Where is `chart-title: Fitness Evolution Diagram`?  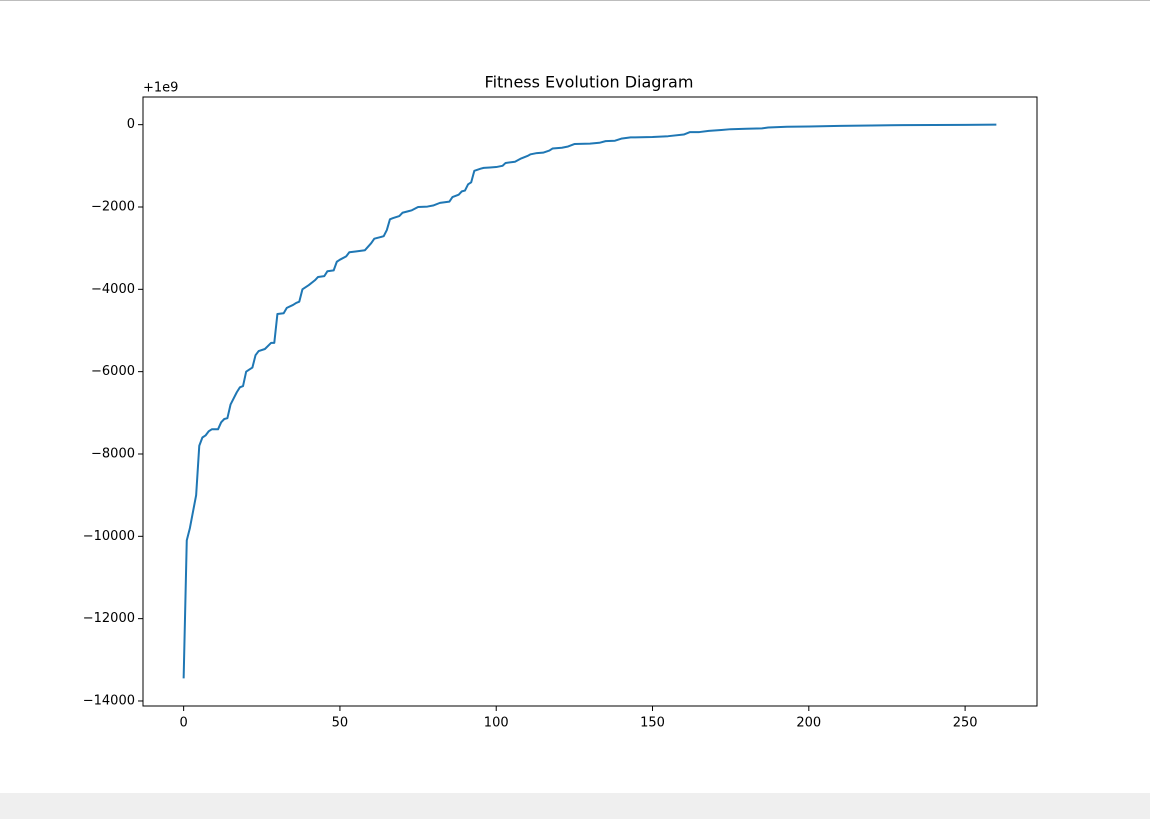
chart-title: Fitness Evolution Diagram is located at coordinates (589, 82).